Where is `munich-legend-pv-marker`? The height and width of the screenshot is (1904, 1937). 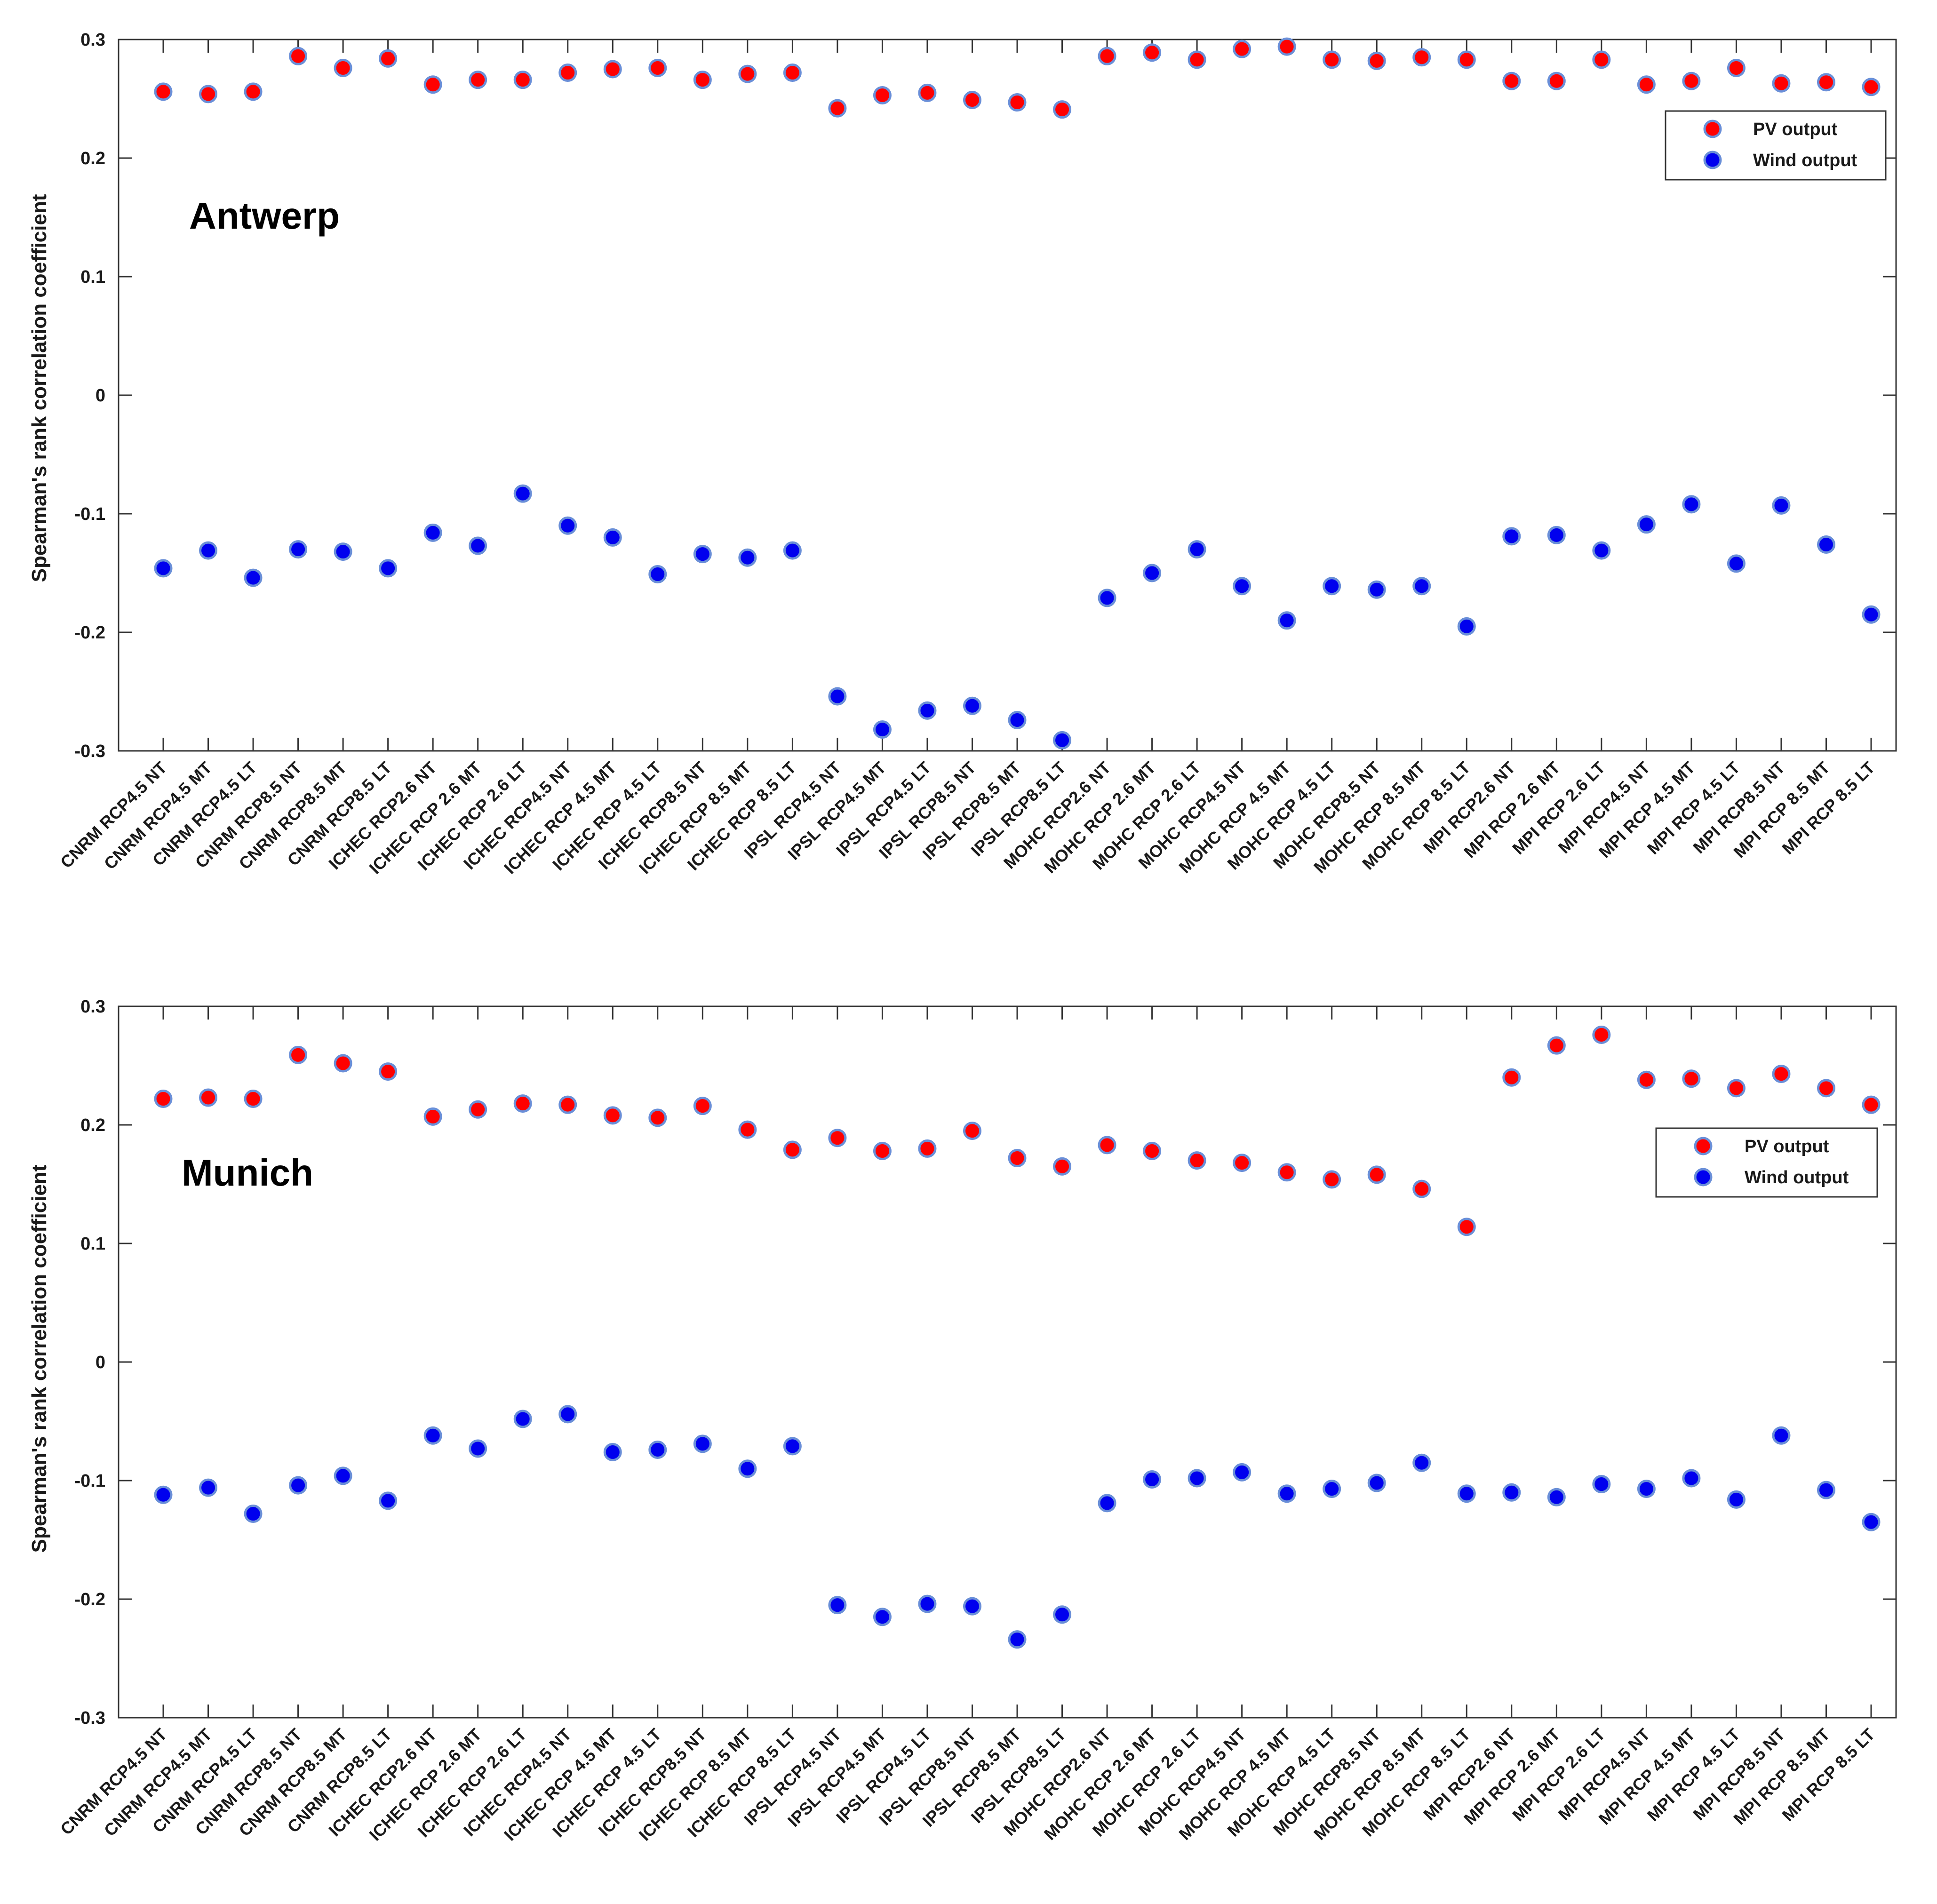
munich-legend-pv-marker is located at coordinates (1703, 1146).